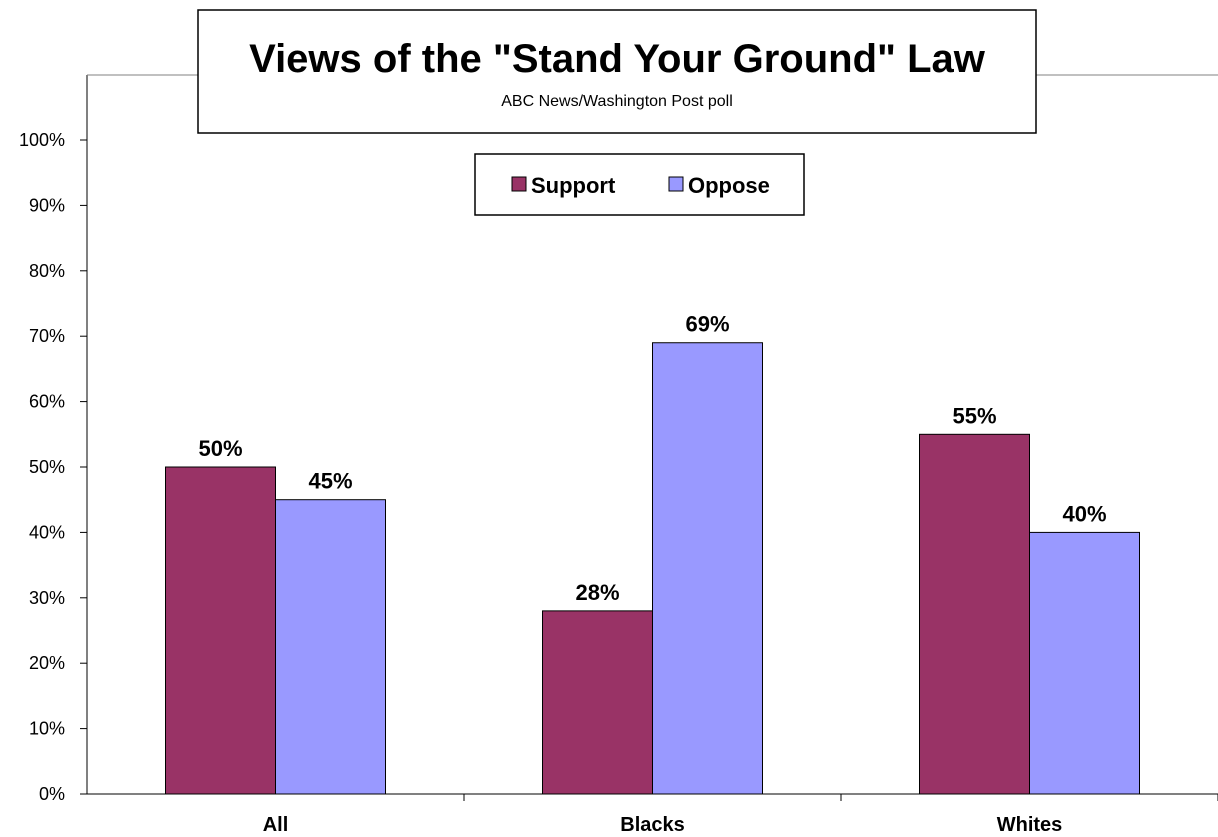 The height and width of the screenshot is (837, 1218). Describe the element at coordinates (220, 448) in the screenshot. I see `data-label-support-all: 50%` at that location.